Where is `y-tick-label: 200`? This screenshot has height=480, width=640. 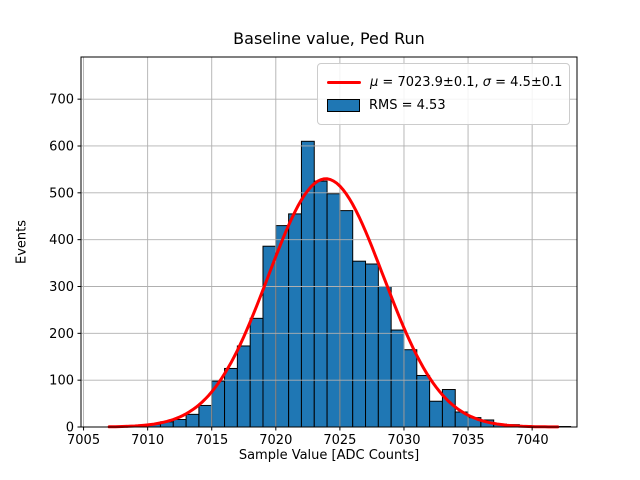 y-tick-label: 200 is located at coordinates (61, 334).